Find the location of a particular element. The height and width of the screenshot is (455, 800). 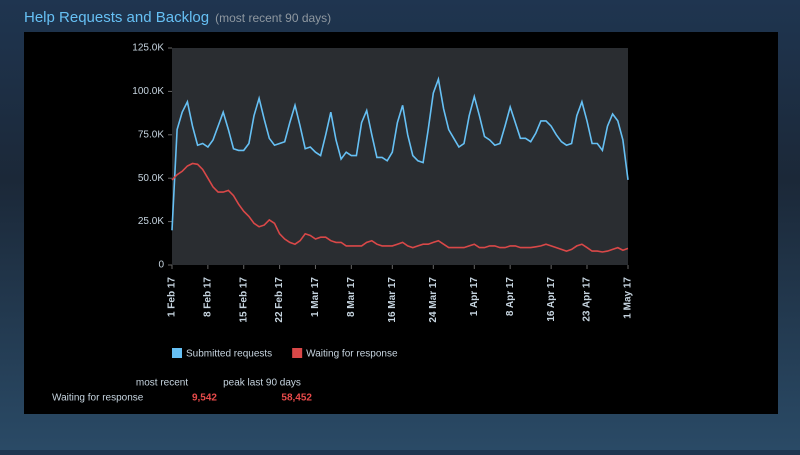

x-tick-label: 22 Feb 17 is located at coordinates (279, 300).